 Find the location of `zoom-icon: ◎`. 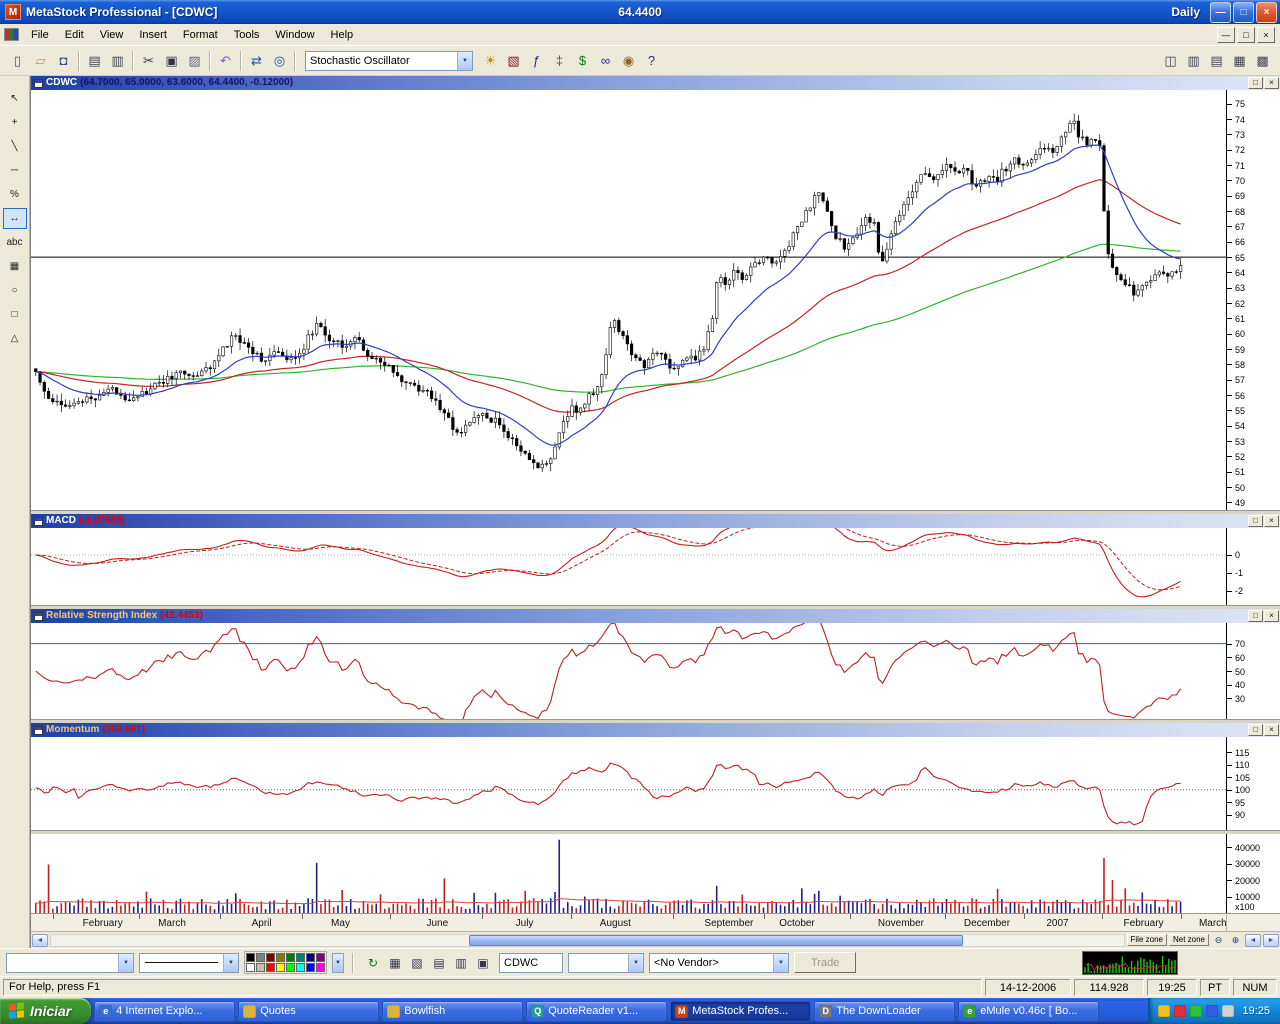

zoom-icon: ◎ is located at coordinates (279, 60).